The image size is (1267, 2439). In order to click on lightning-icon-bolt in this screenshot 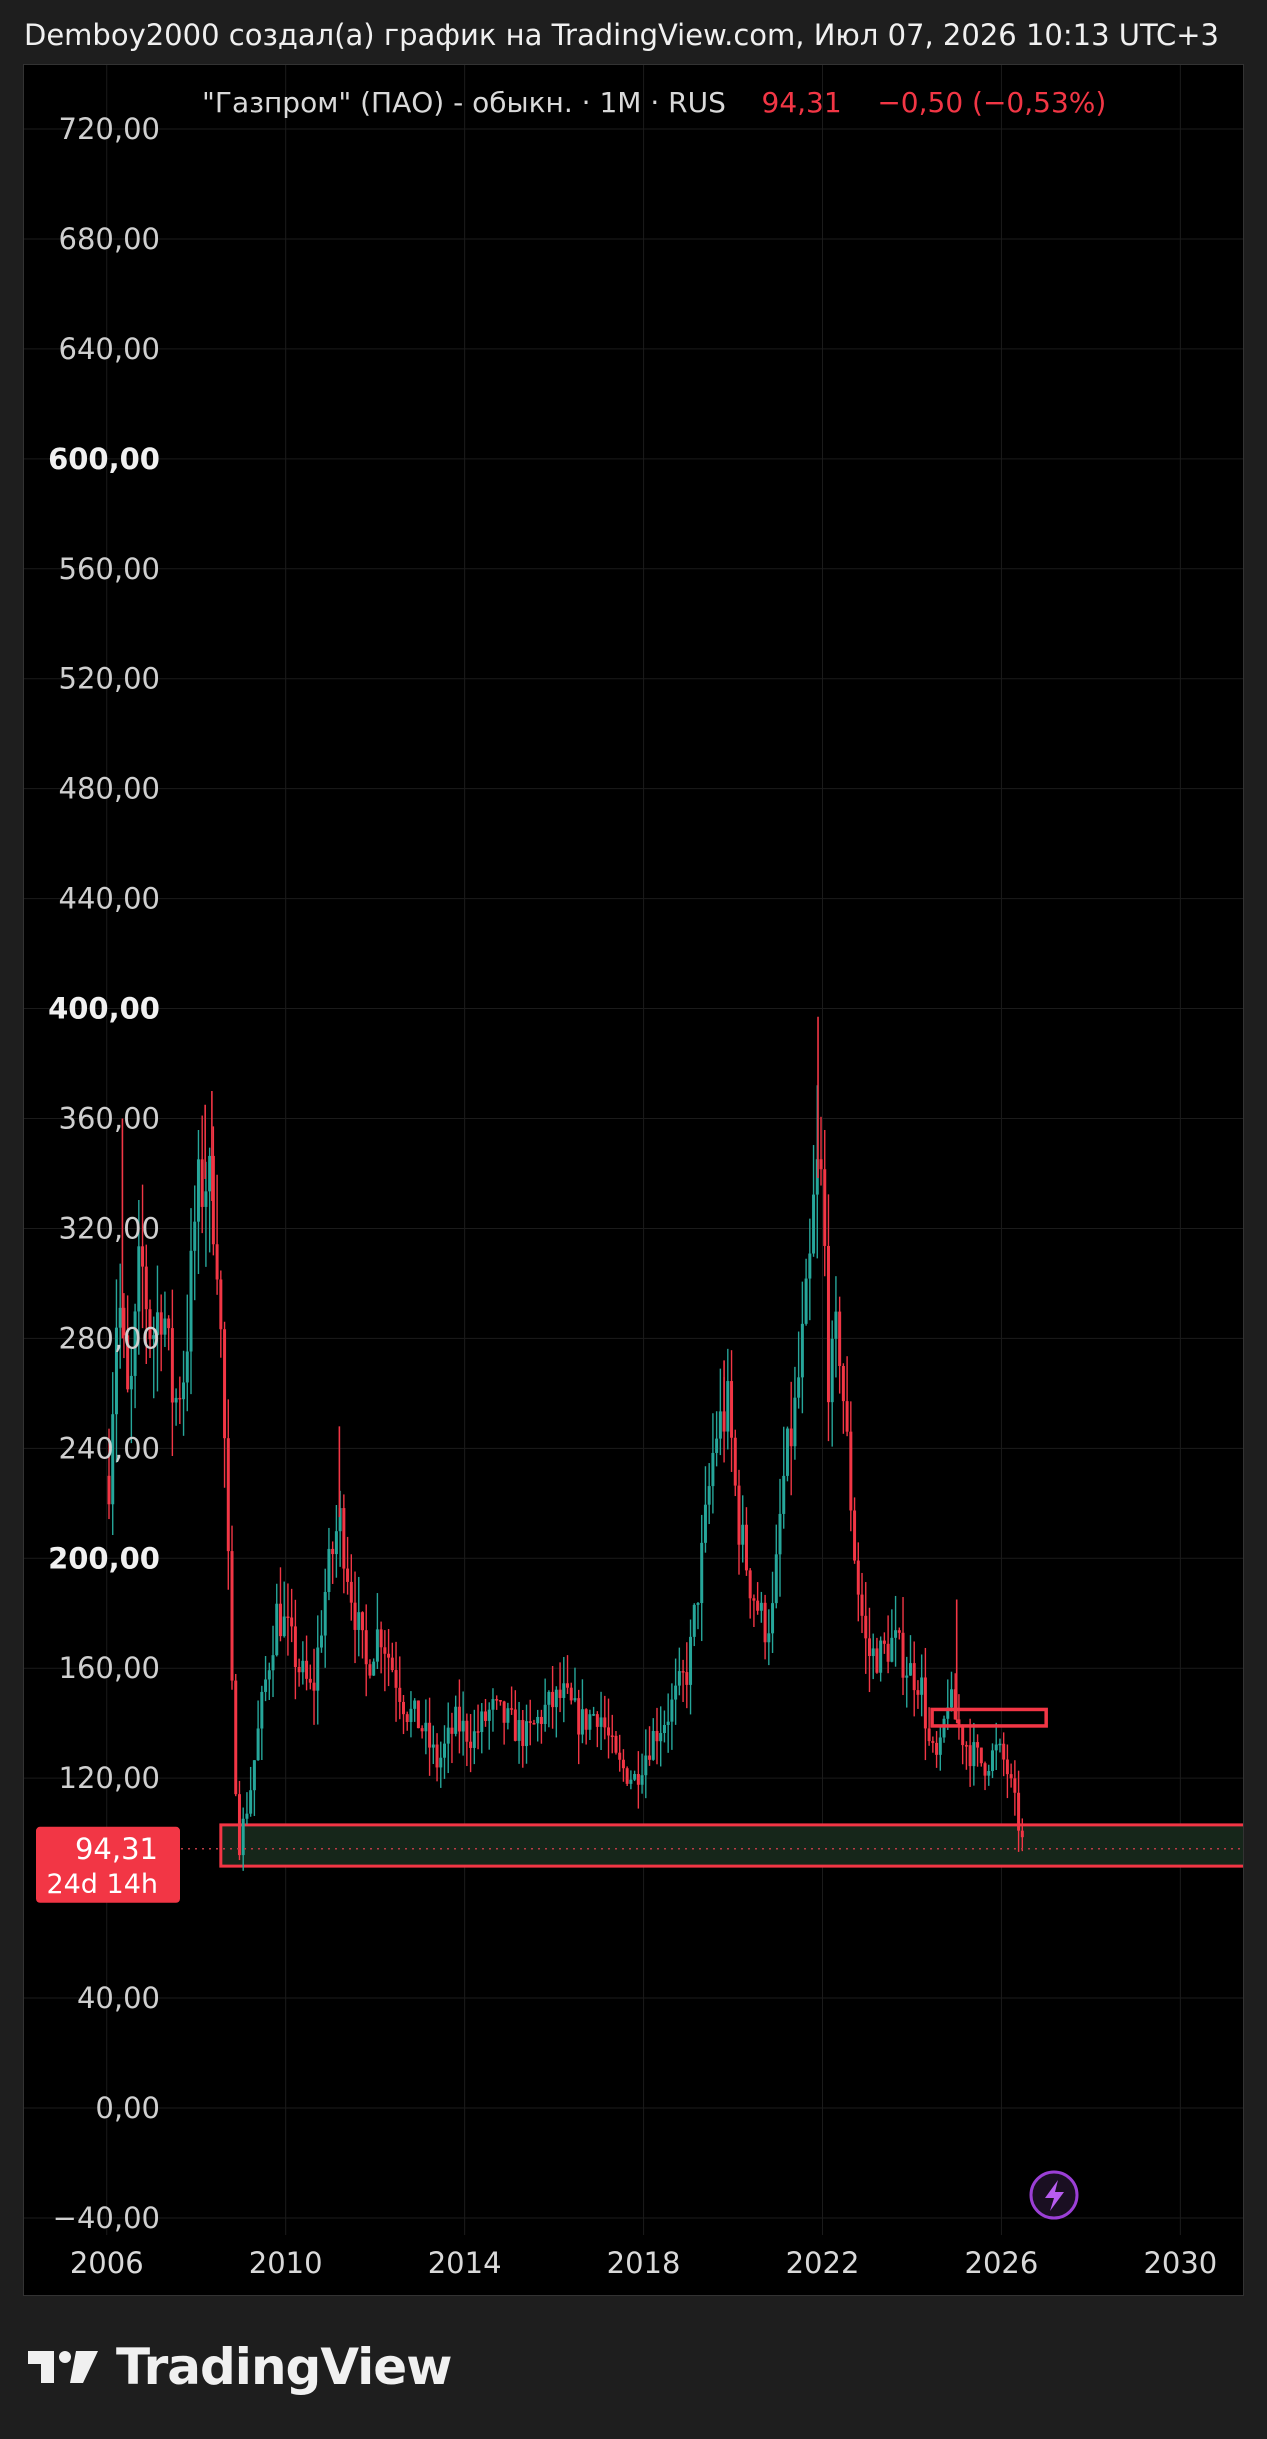, I will do `click(1054, 2195)`.